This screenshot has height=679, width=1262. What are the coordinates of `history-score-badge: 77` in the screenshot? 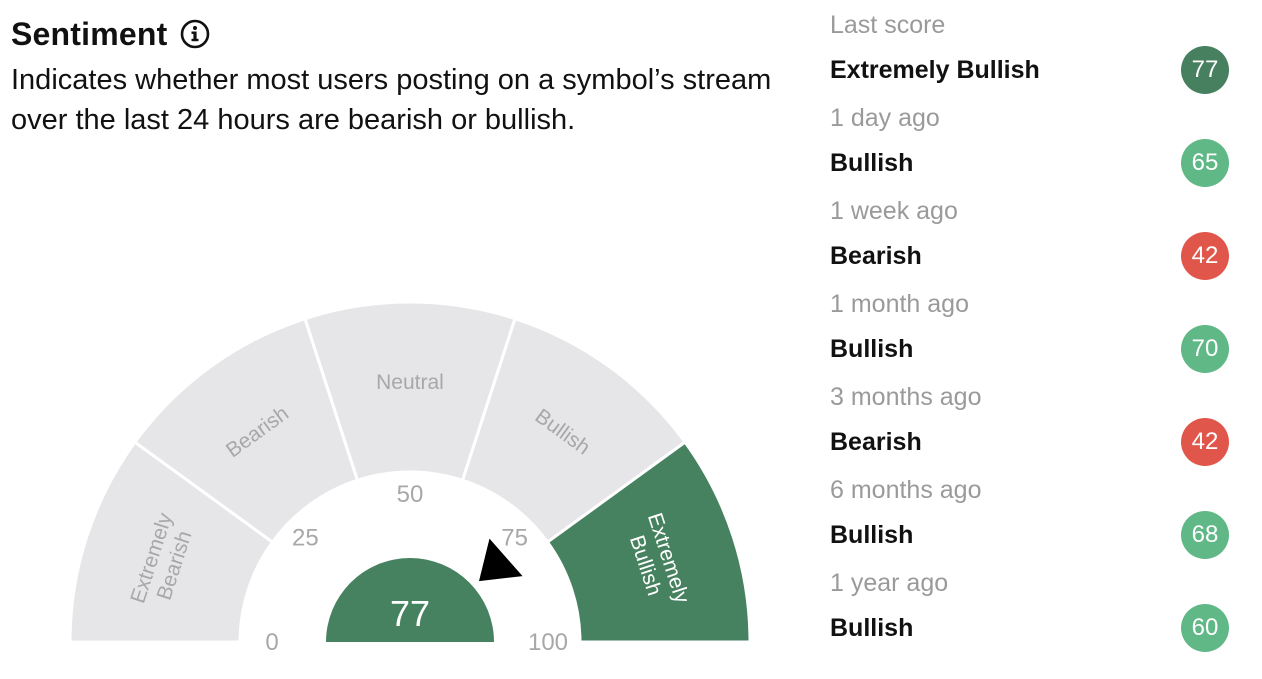 It's located at (1205, 70).